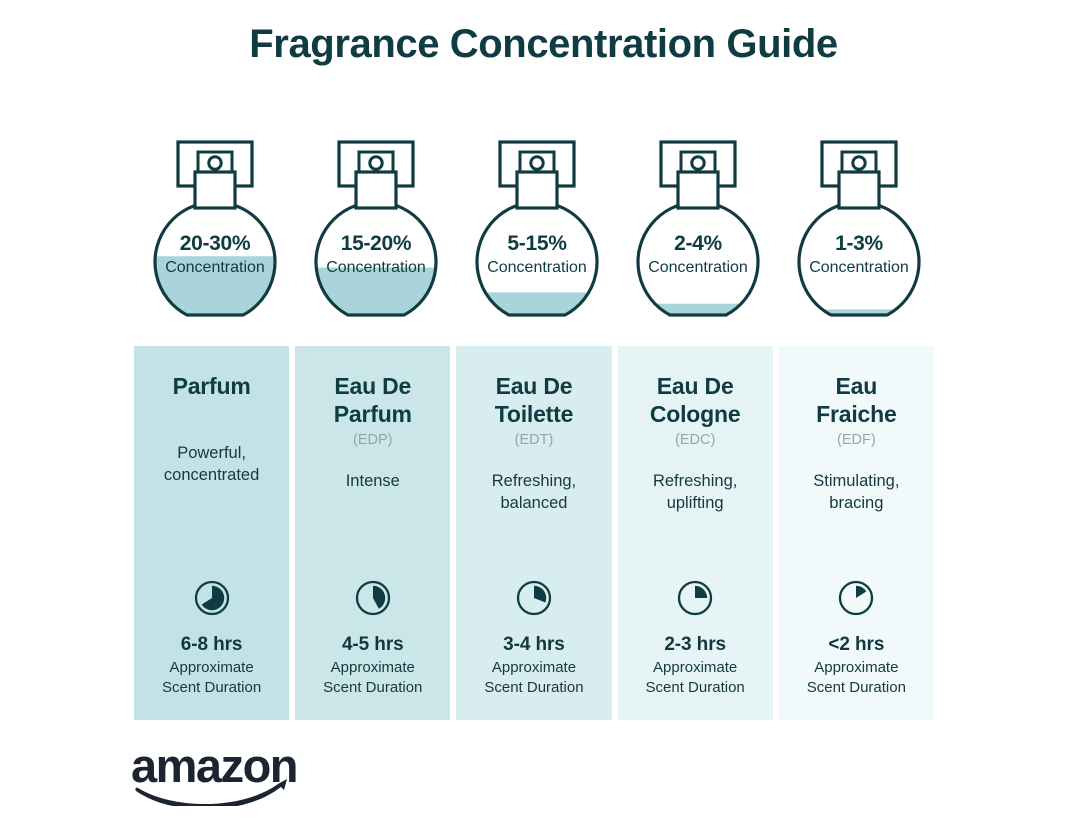  I want to click on bottle-eau-de-parfum: 15-20% Concentration, so click(376, 235).